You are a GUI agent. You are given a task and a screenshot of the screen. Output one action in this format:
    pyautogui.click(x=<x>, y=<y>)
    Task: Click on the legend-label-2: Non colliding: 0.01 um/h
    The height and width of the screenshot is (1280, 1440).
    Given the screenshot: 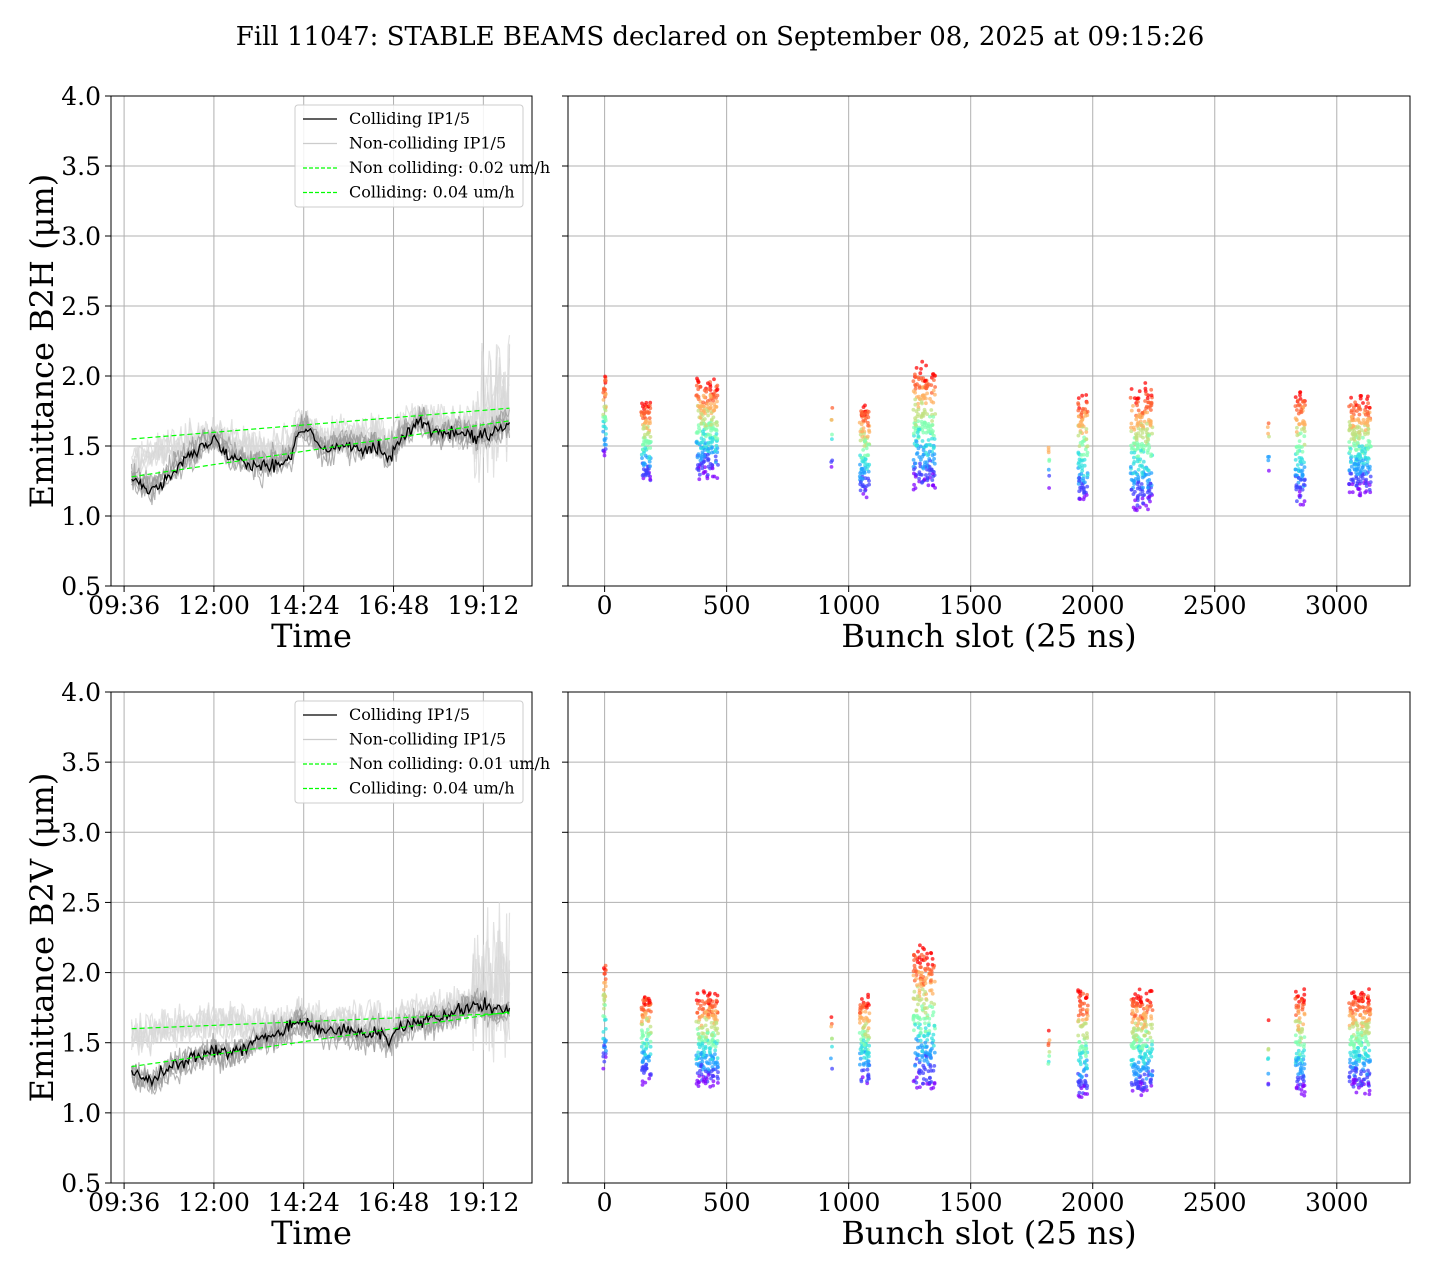 What is the action you would take?
    pyautogui.click(x=449, y=763)
    